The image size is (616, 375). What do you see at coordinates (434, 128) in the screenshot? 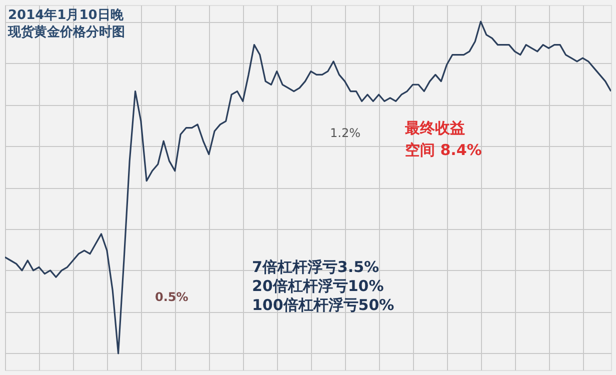
I see `annotation: 最终收益` at bounding box center [434, 128].